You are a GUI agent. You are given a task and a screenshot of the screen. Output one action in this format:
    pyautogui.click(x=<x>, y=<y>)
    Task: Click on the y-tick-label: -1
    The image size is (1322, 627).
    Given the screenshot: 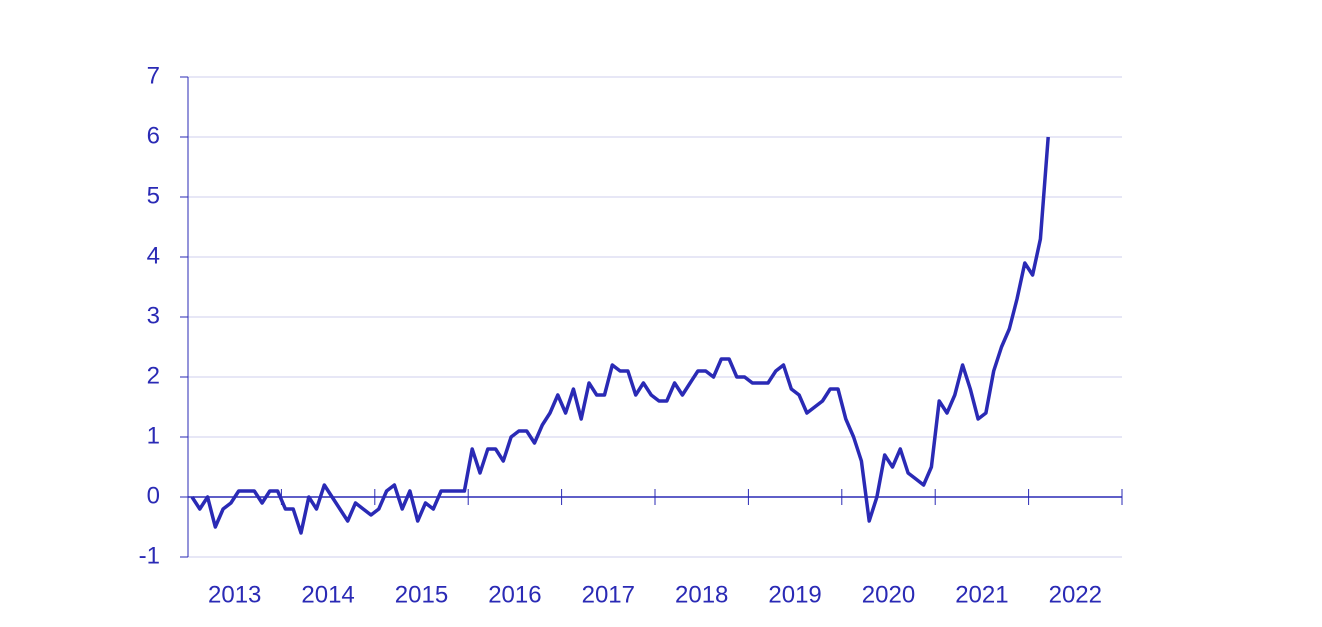 What is the action you would take?
    pyautogui.click(x=149, y=555)
    